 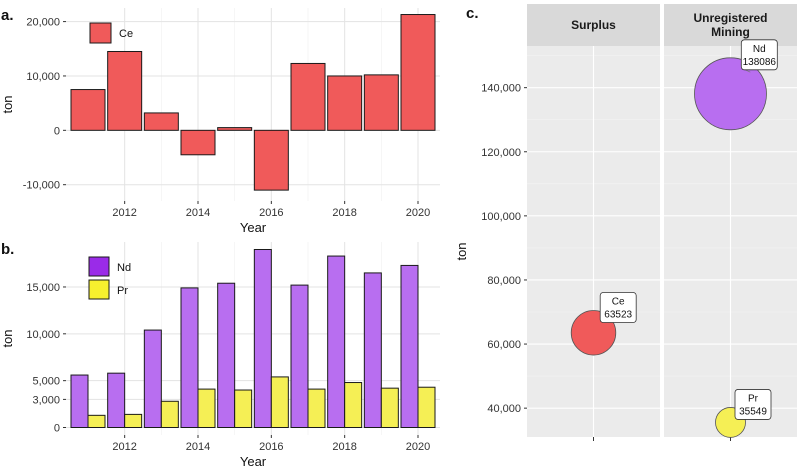 I want to click on y-tick-label: 100,000, so click(x=501, y=217).